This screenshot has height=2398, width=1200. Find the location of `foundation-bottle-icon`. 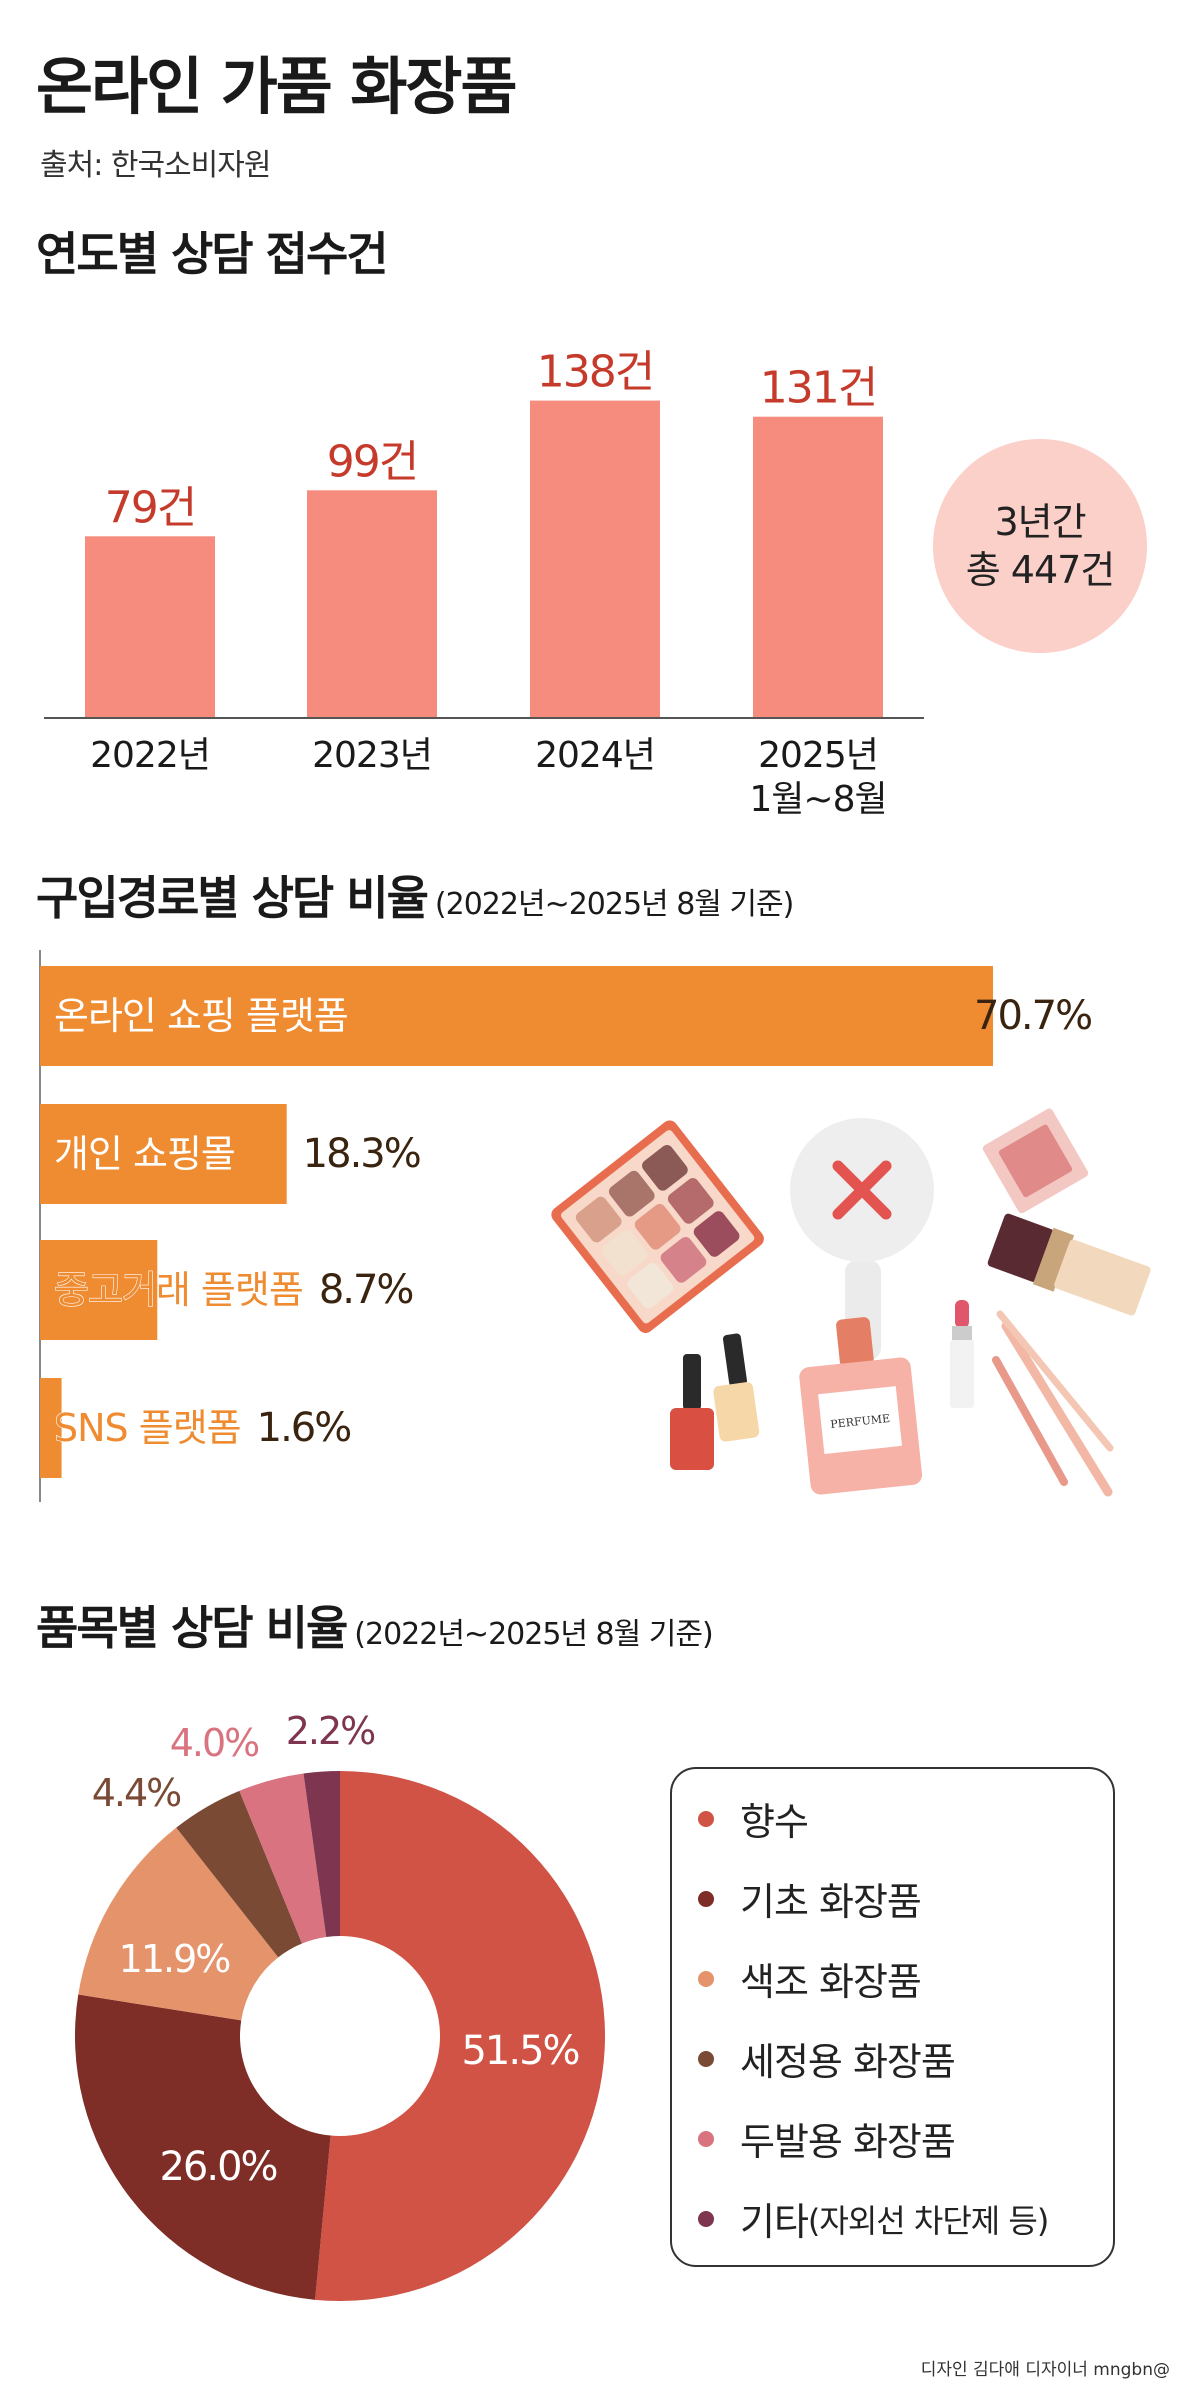

foundation-bottle-icon is located at coordinates (1069, 1264).